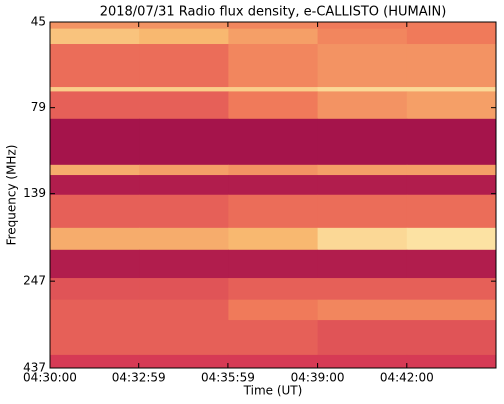 This screenshot has width=504, height=404. Describe the element at coordinates (12, 195) in the screenshot. I see `y-axis-label: Frequency (MHz)` at that location.